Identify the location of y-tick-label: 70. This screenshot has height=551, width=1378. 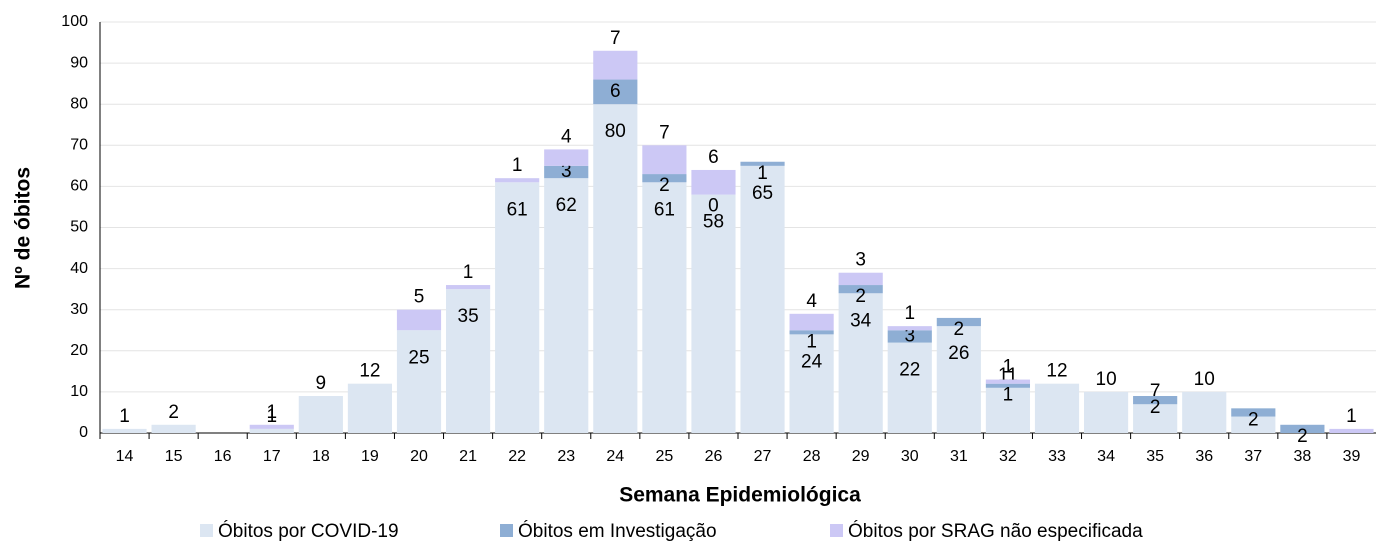
(79, 145).